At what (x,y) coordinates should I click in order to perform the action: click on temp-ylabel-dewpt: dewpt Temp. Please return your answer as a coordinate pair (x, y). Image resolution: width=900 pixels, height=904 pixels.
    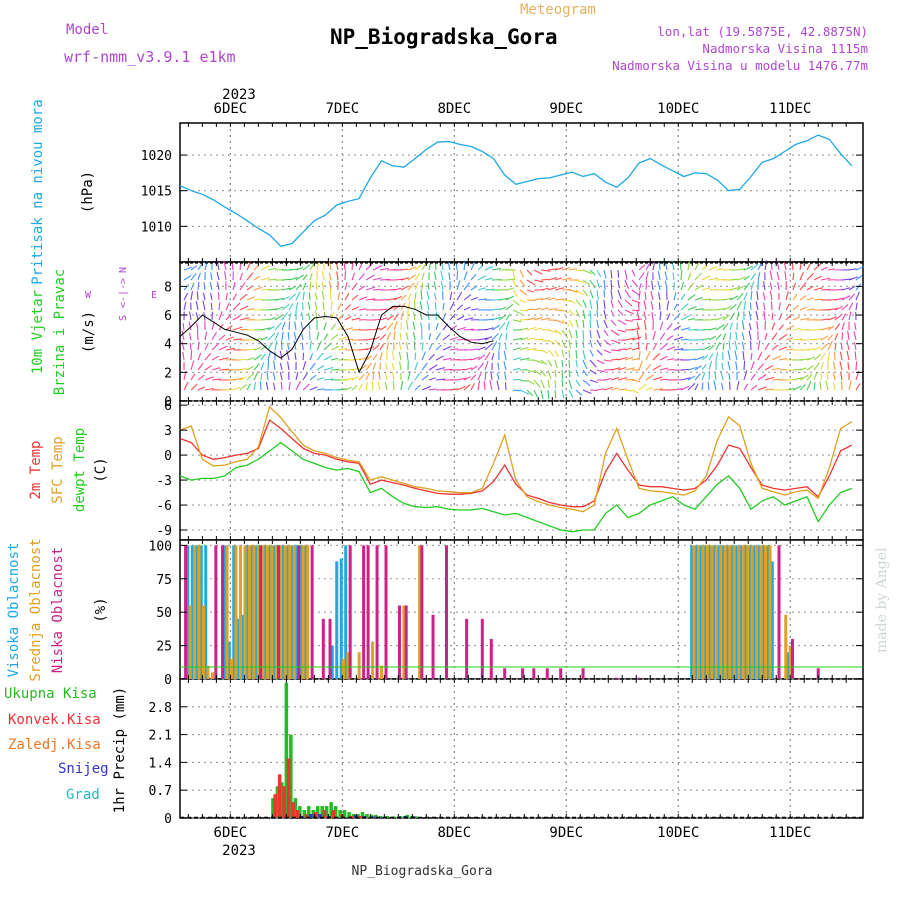
    Looking at the image, I should click on (80, 470).